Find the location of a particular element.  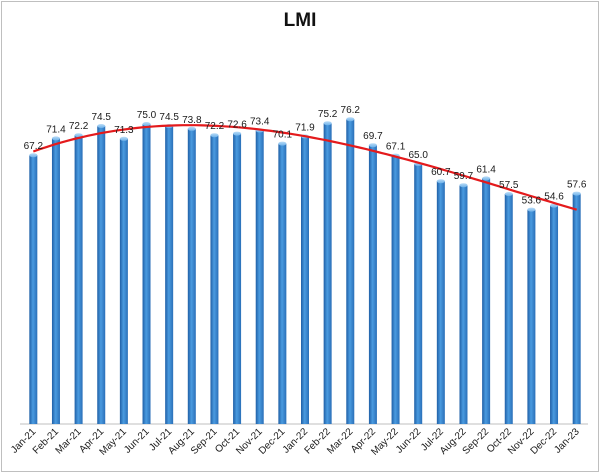

x-tick-Sep-22: Sep-22 is located at coordinates (476, 441).